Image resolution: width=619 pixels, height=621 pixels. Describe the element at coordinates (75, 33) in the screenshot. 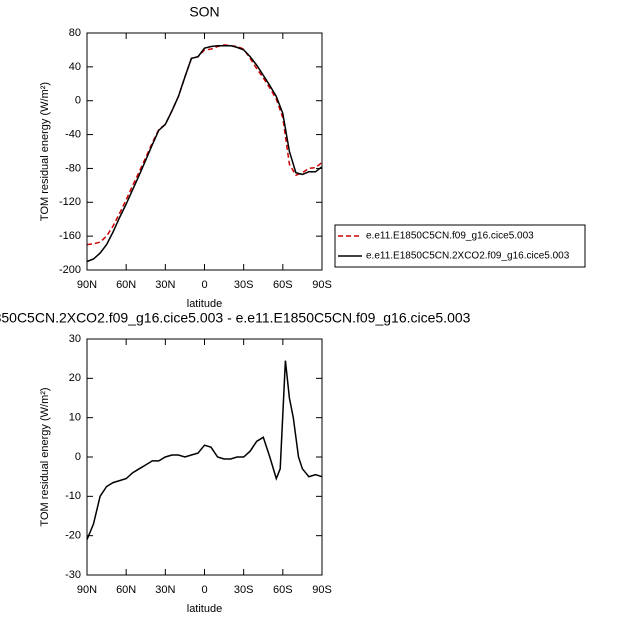

I see `y-tick-label: 80` at that location.